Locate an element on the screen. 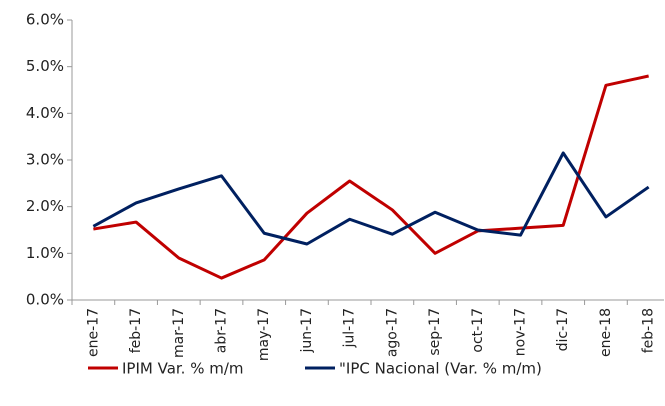  x-tick-label: mar-17 is located at coordinates (179, 333).